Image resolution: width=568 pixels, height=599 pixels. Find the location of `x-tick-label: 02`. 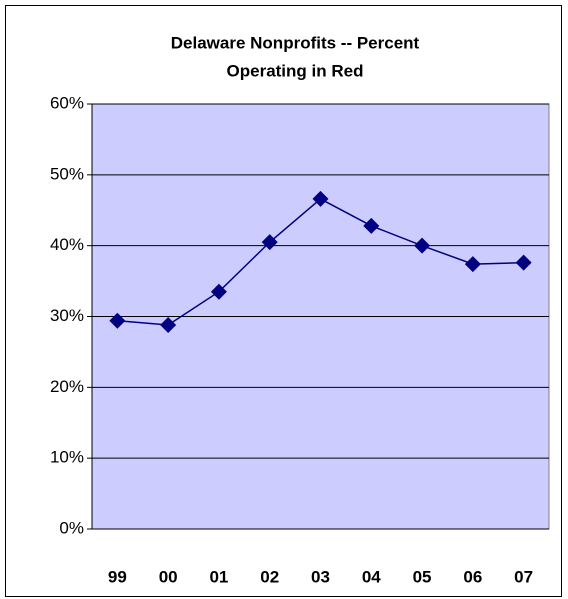

x-tick-label: 02 is located at coordinates (269, 576).